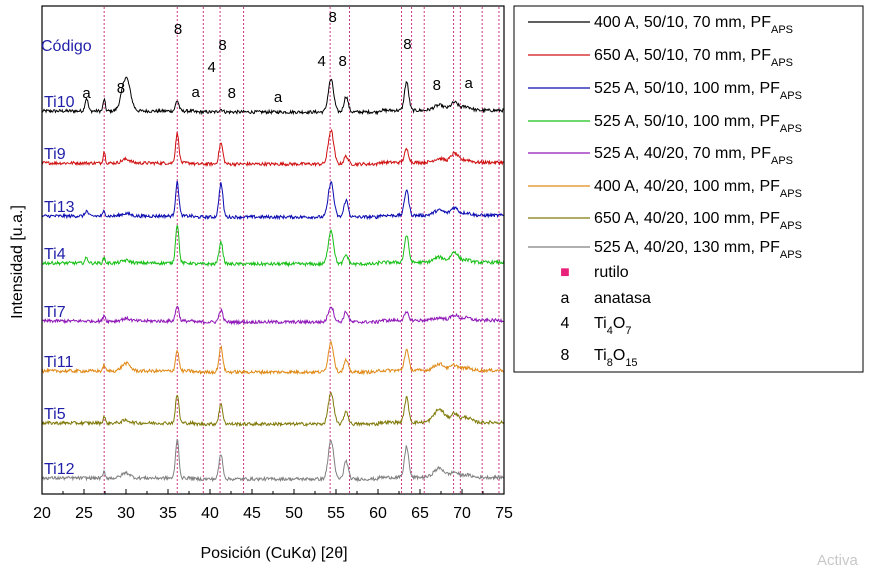 The image size is (871, 569). I want to click on code-label-ti11: Ti11, so click(58, 362).